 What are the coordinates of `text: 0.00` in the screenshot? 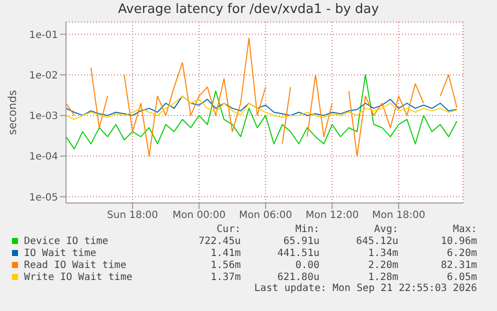 It's located at (307, 265).